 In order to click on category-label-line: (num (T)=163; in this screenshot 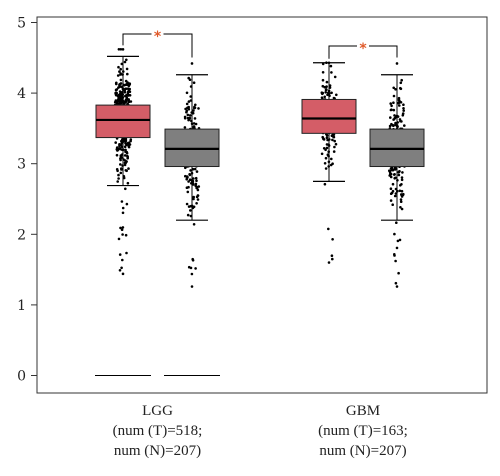, I will do `click(363, 431)`.